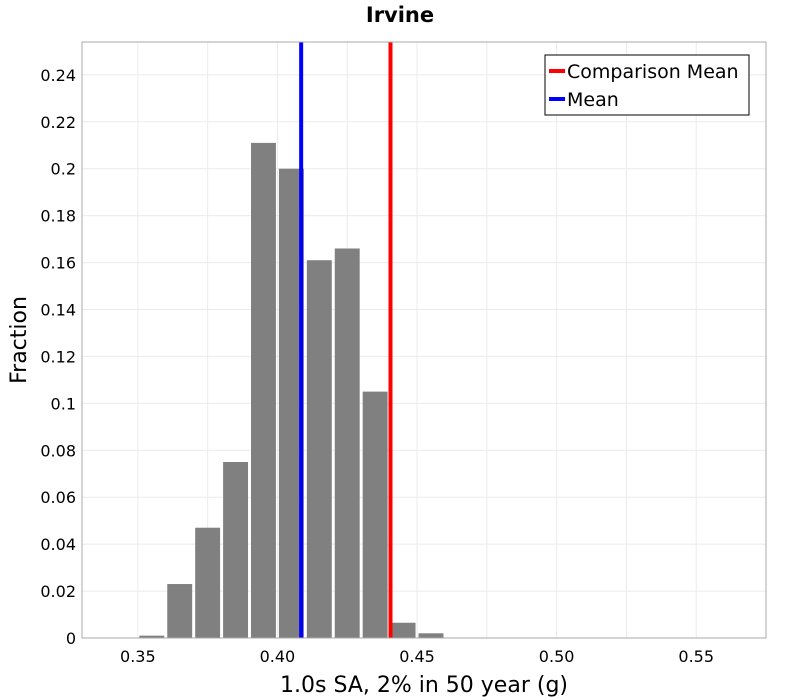 The height and width of the screenshot is (700, 800). I want to click on x-tick-label: 0.45, so click(417, 656).